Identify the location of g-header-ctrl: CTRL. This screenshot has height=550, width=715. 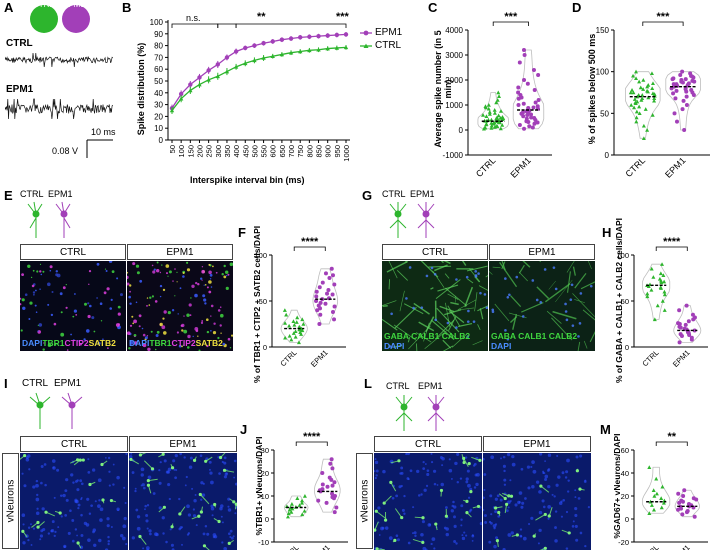
(435, 252).